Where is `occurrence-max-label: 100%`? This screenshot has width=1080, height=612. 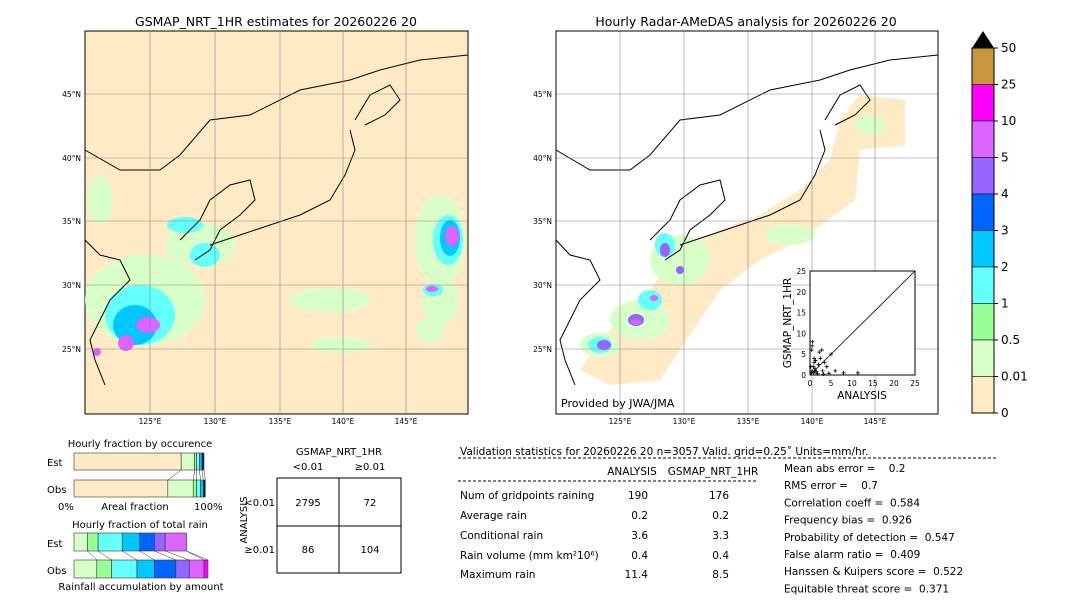 occurrence-max-label: 100% is located at coordinates (208, 507).